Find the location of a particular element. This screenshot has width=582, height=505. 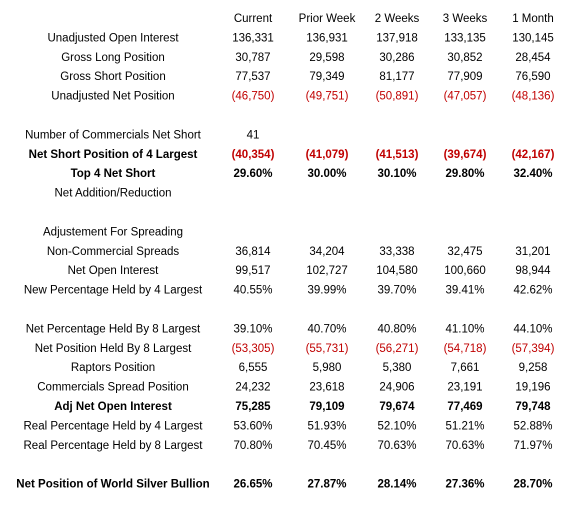

cell: 32,475 is located at coordinates (464, 252).